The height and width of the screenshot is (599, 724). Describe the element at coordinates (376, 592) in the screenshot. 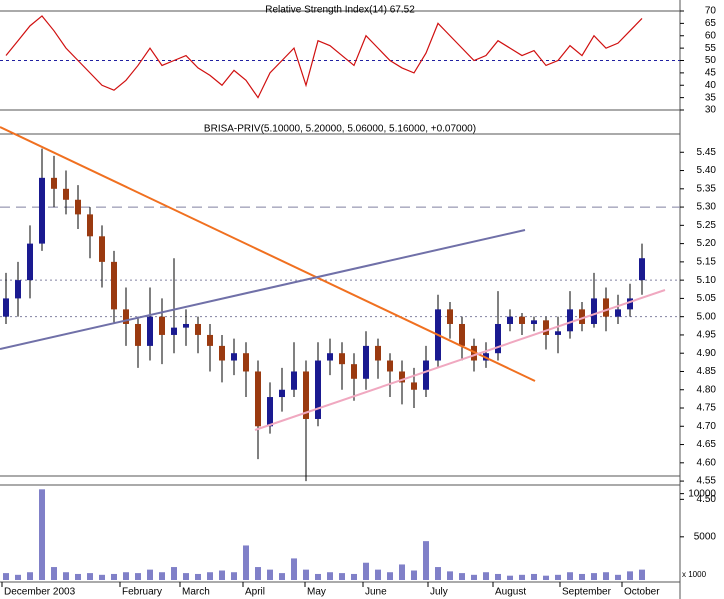

I see `x-tick-label: June` at that location.